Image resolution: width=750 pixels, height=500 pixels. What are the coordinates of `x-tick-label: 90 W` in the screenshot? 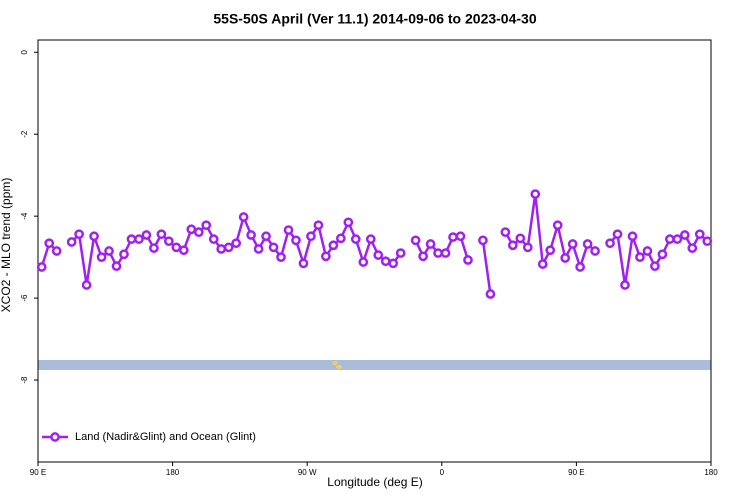 It's located at (307, 472).